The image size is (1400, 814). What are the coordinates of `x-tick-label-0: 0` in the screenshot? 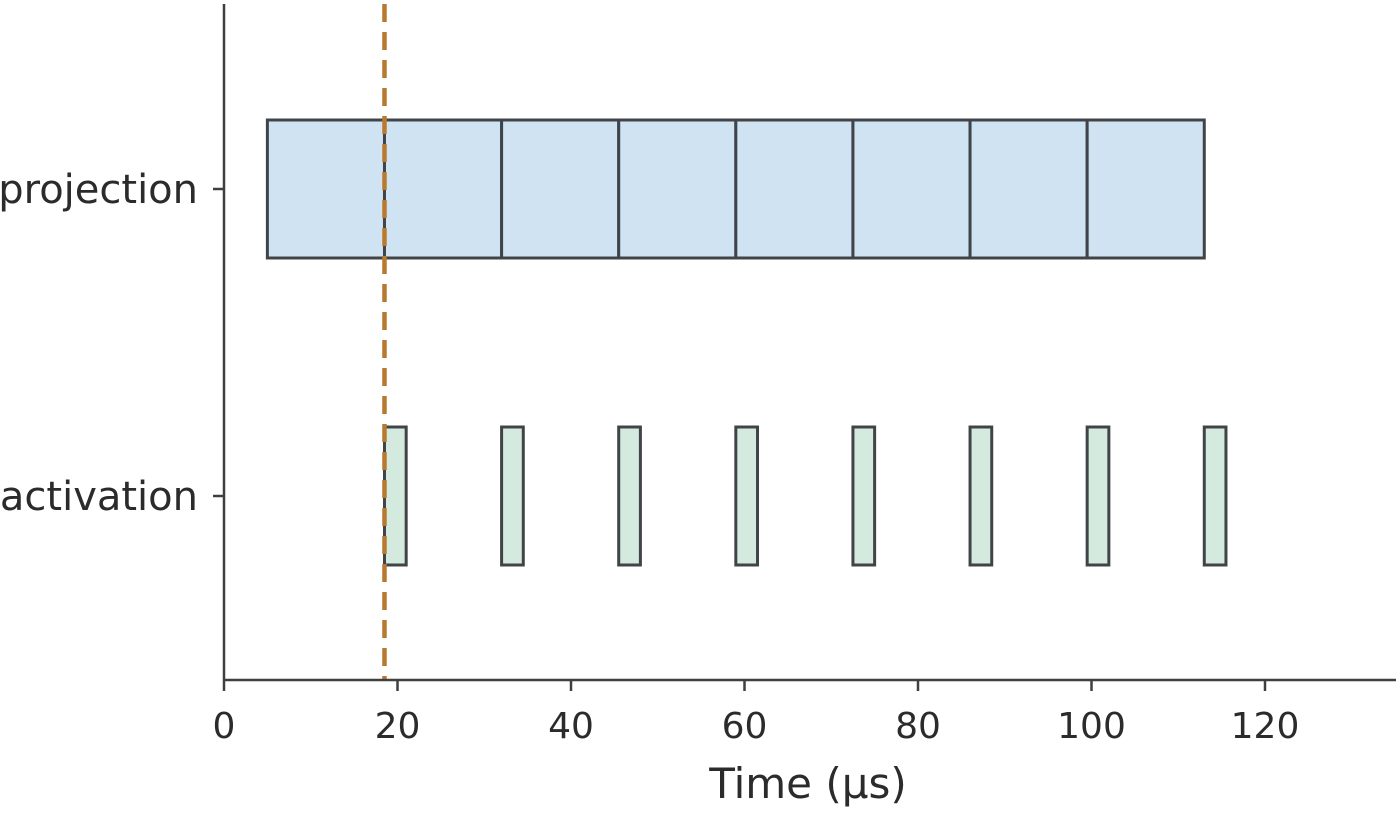 It's located at (224, 726).